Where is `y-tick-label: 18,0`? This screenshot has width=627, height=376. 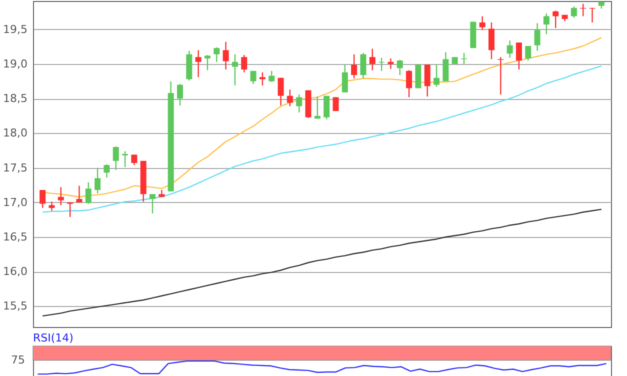
y-tick-label: 18,0 is located at coordinates (15, 133).